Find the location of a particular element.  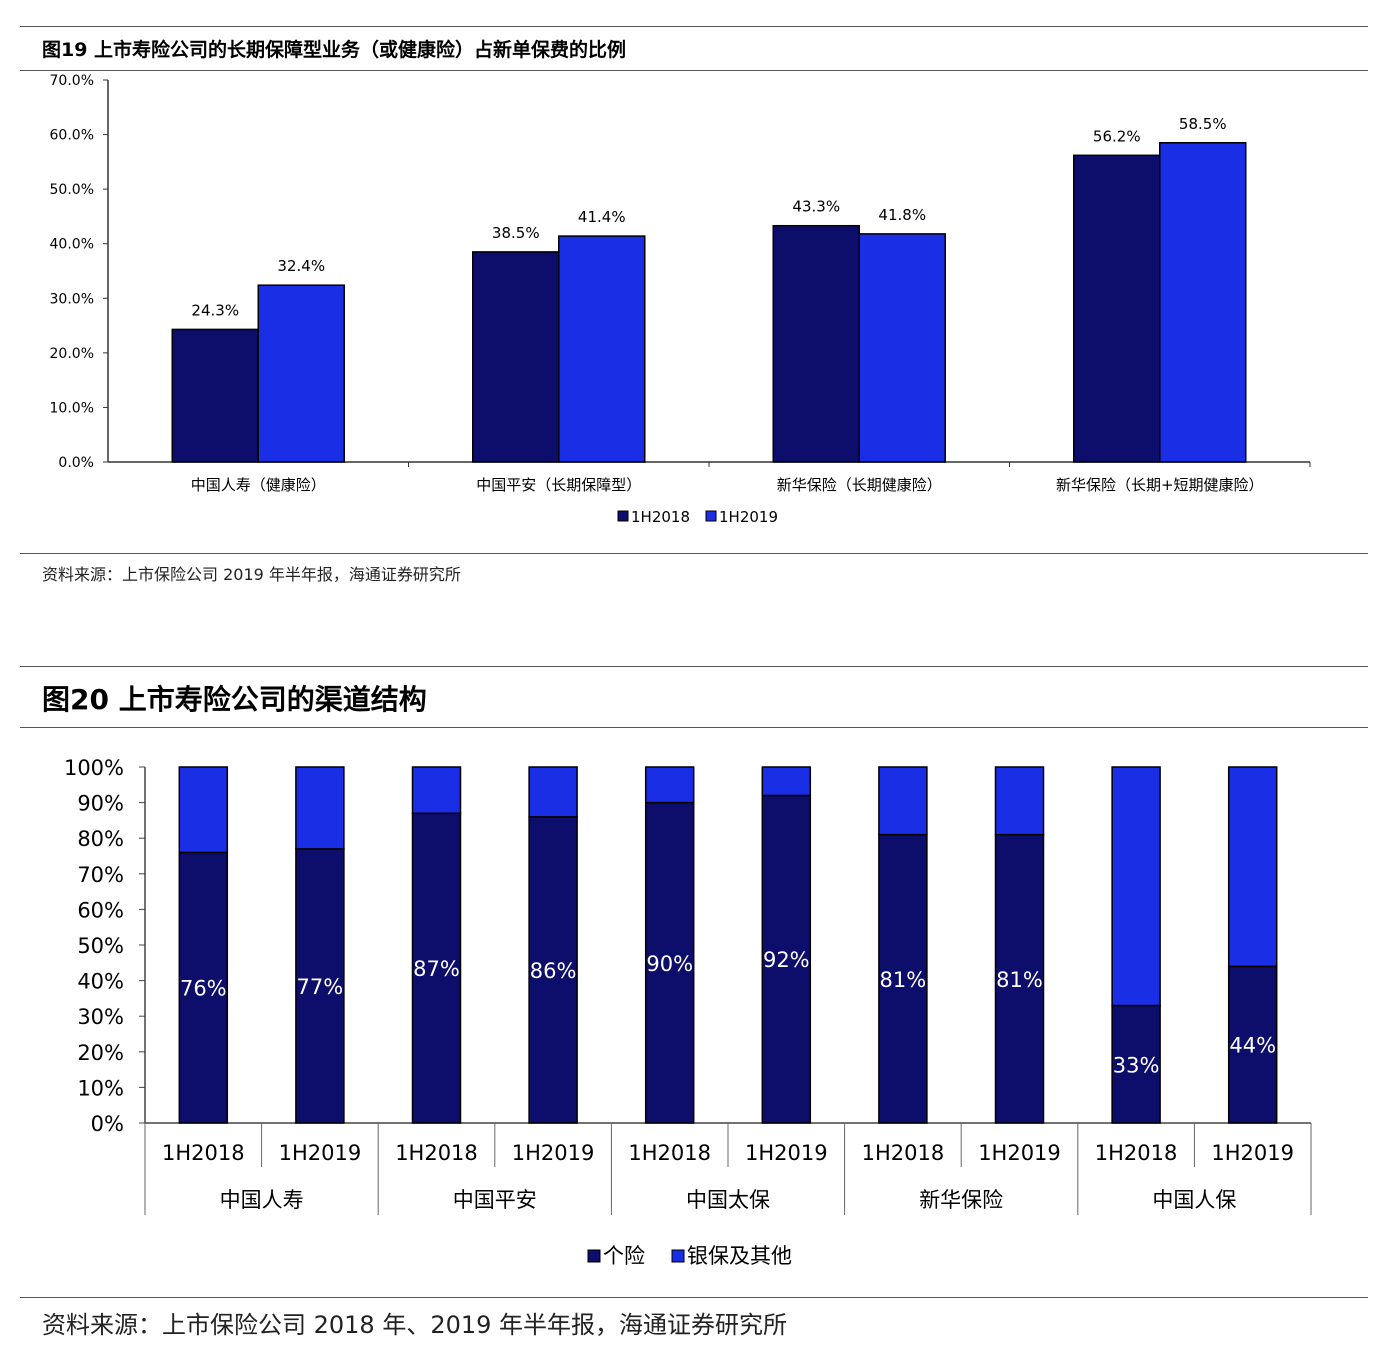

bar-个险-6 is located at coordinates (903, 978).